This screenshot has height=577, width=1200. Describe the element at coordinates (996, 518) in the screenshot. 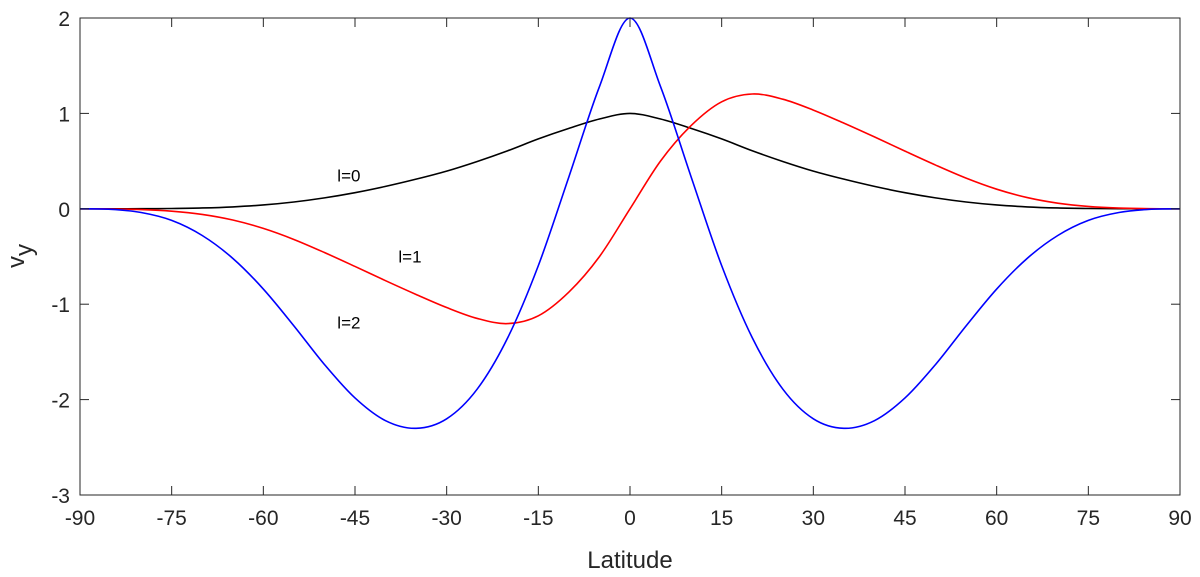

I see `x-tick-label: 60` at that location.